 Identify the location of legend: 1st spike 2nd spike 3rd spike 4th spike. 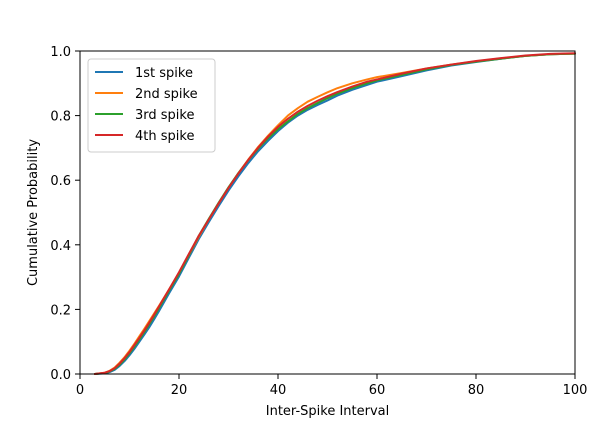
(151, 105).